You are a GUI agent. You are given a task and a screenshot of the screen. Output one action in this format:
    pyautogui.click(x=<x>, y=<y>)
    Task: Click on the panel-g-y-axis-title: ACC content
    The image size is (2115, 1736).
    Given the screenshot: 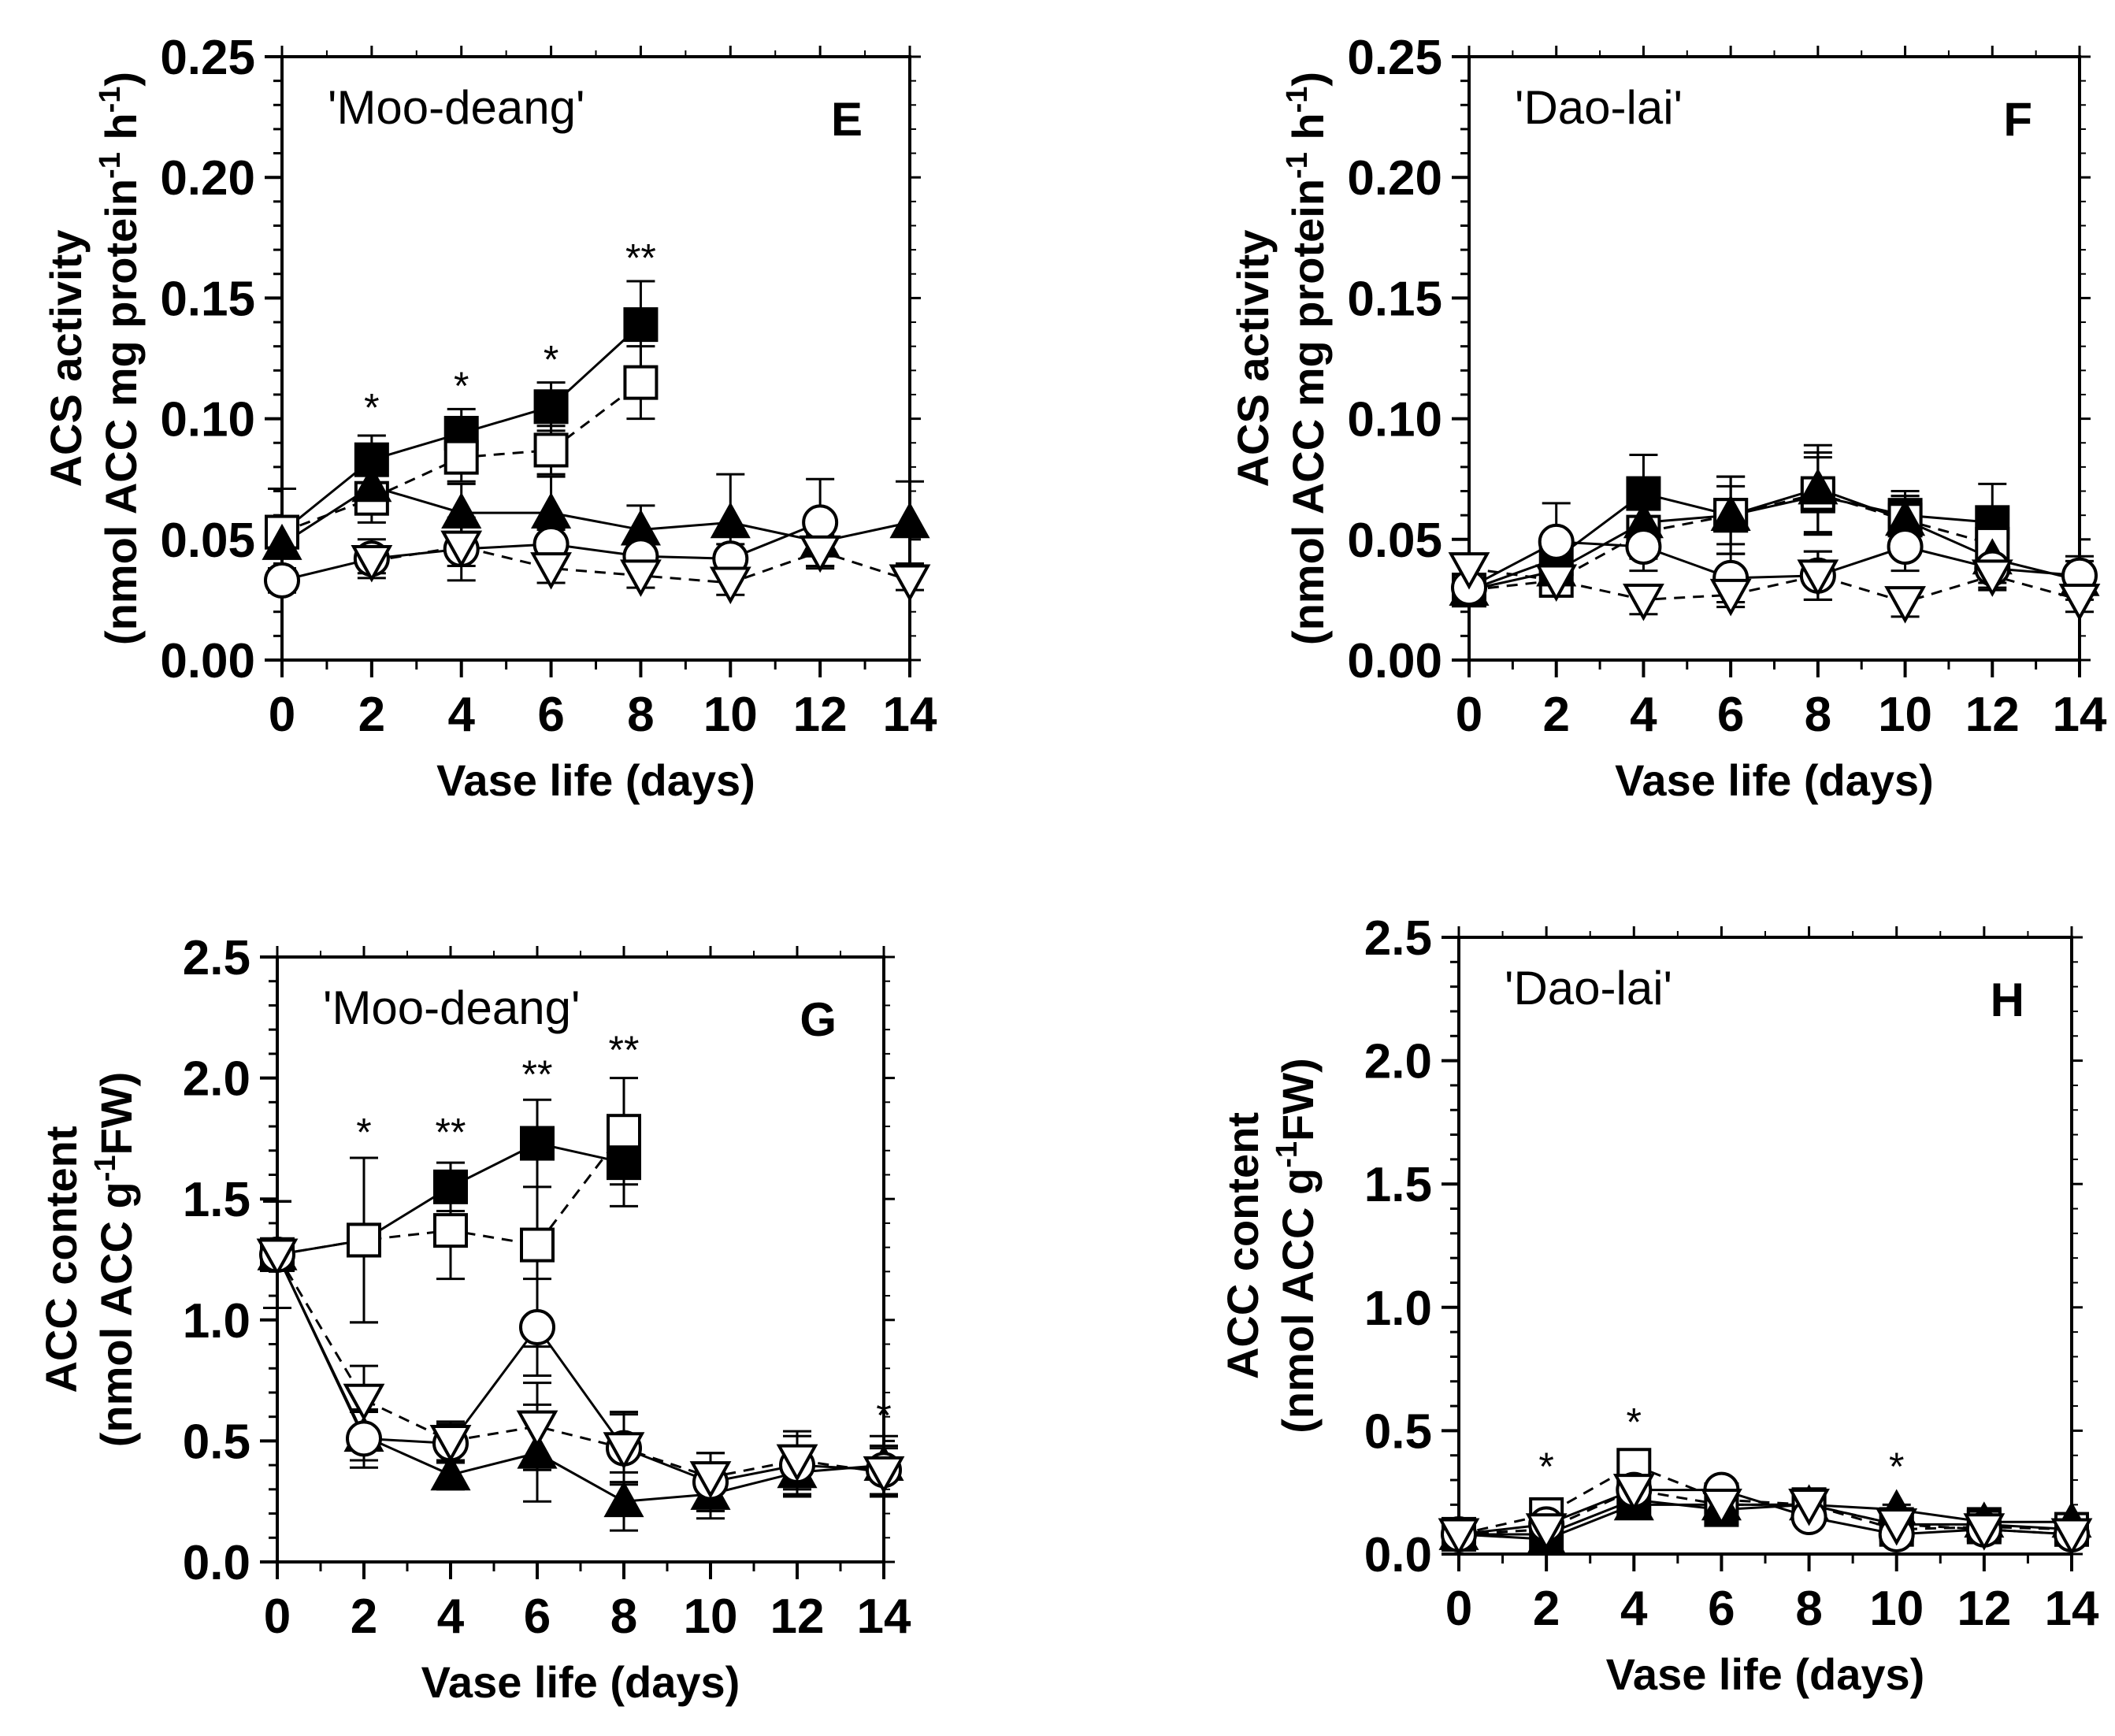 What is the action you would take?
    pyautogui.click(x=61, y=1259)
    